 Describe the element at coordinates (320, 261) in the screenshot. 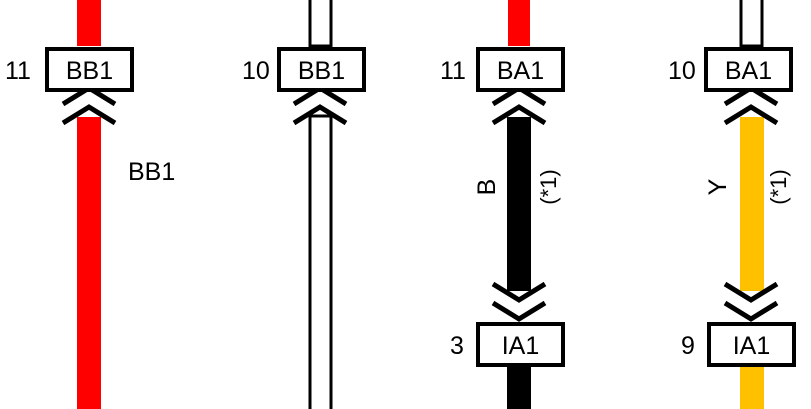

I see `wire-white-bottom` at that location.